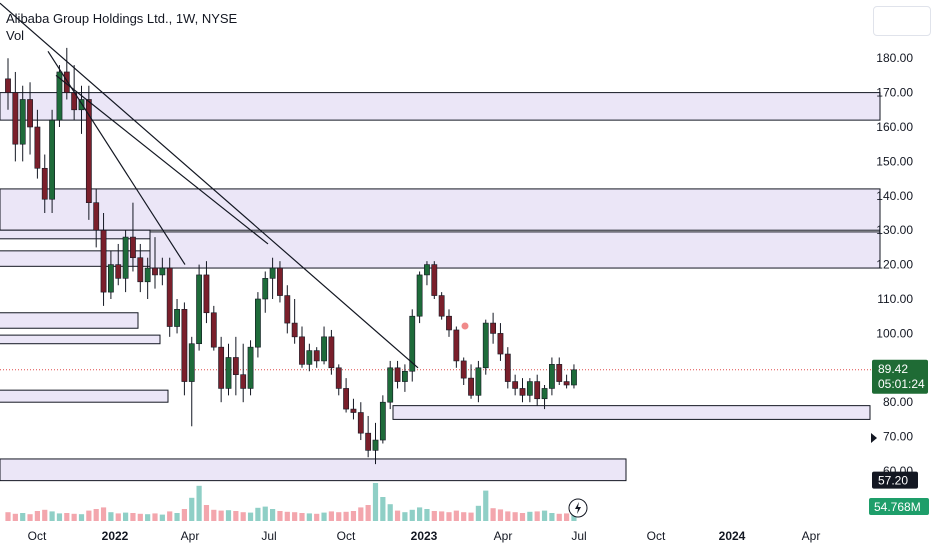  Describe the element at coordinates (900, 376) in the screenshot. I see `last-price-badge` at that location.